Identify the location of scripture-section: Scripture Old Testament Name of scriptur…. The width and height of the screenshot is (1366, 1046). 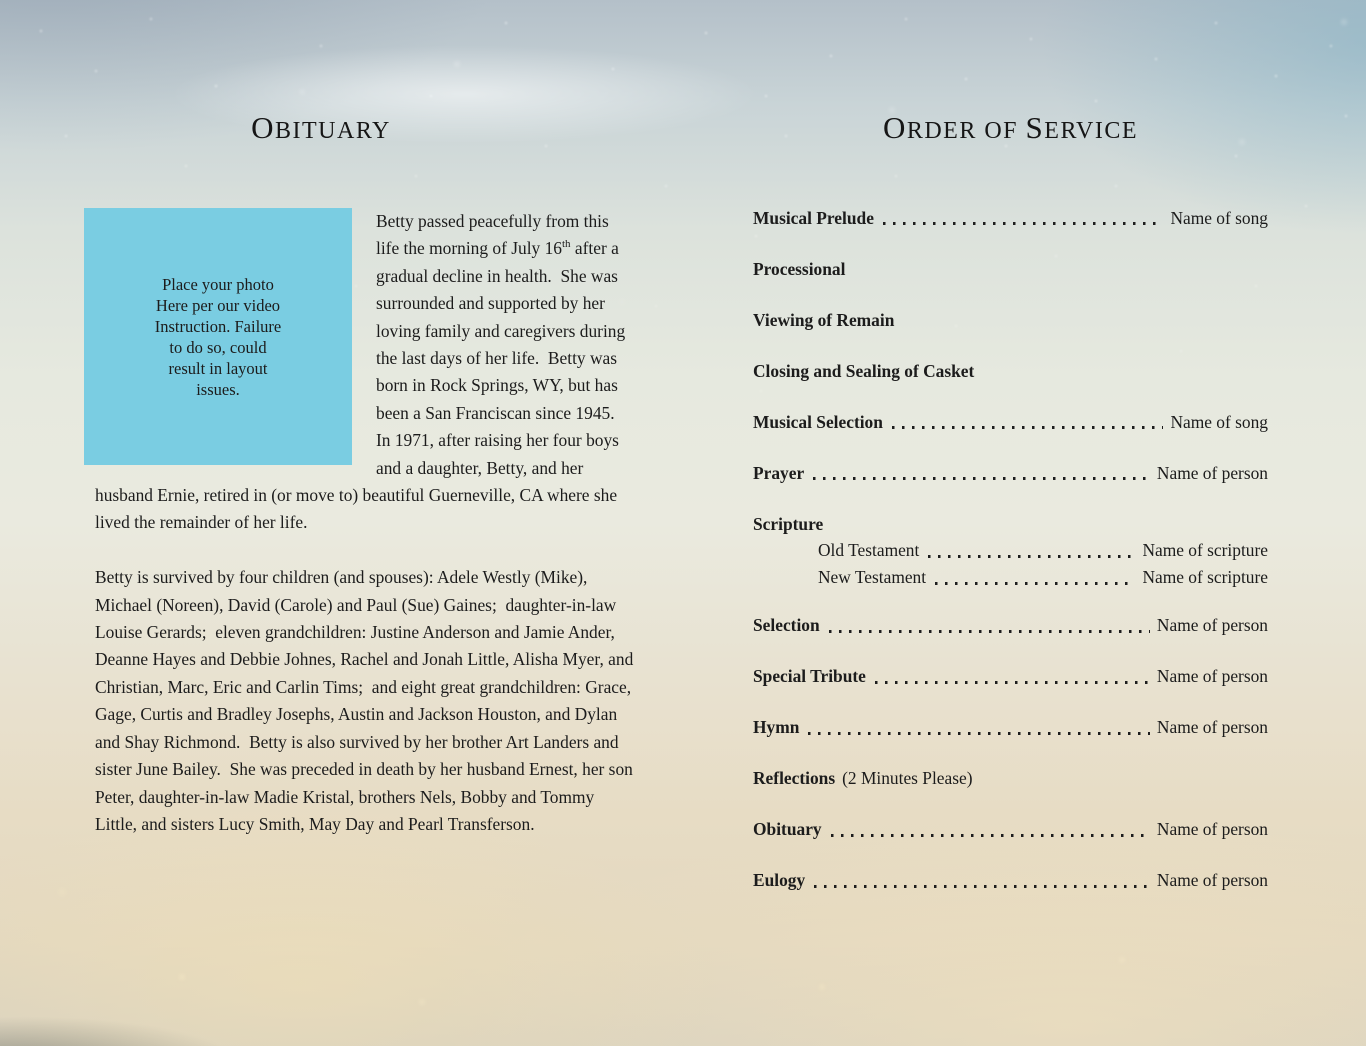
(1010, 551).